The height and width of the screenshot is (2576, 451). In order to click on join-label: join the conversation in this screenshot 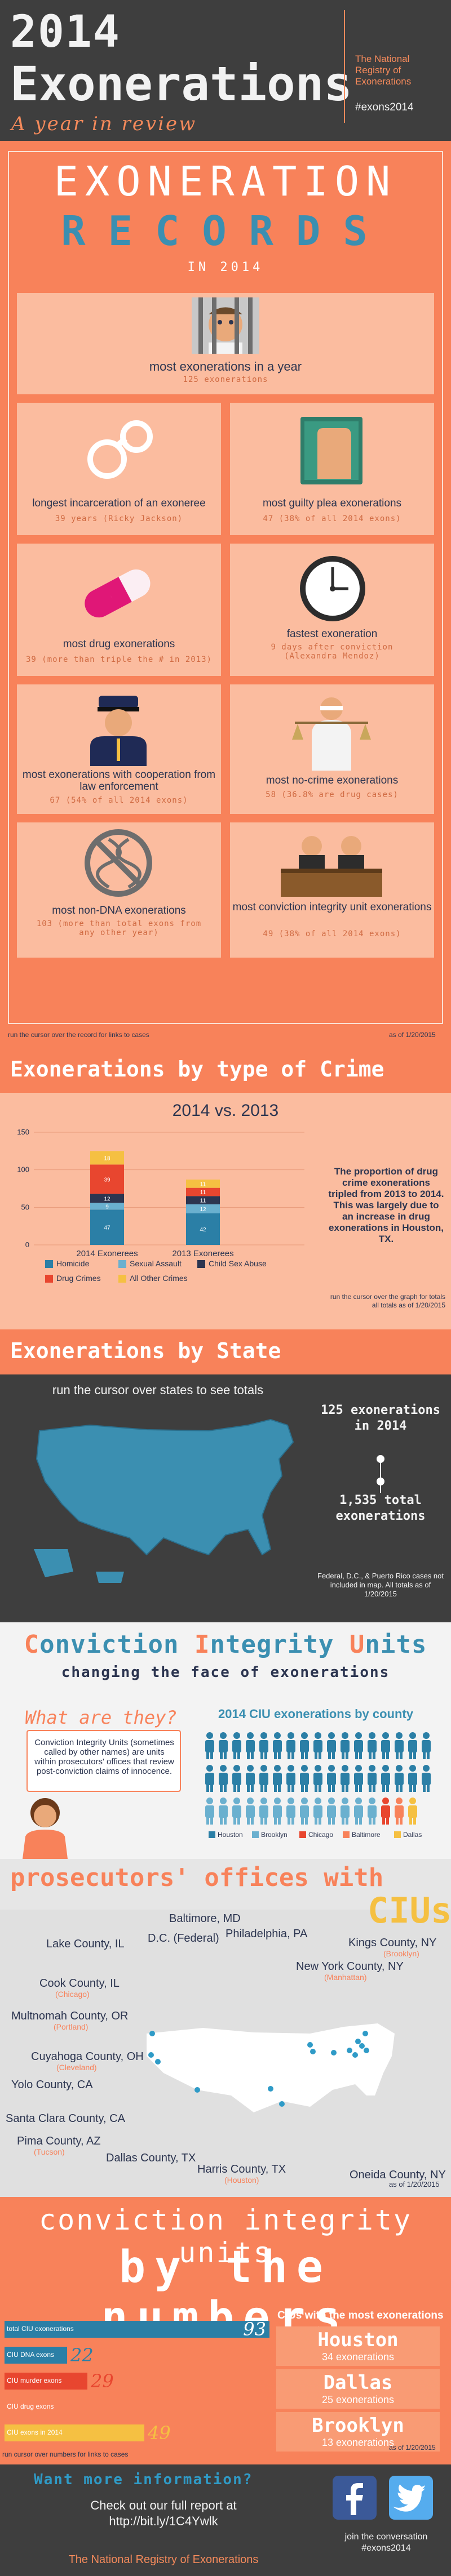, I will do `click(386, 2537)`.